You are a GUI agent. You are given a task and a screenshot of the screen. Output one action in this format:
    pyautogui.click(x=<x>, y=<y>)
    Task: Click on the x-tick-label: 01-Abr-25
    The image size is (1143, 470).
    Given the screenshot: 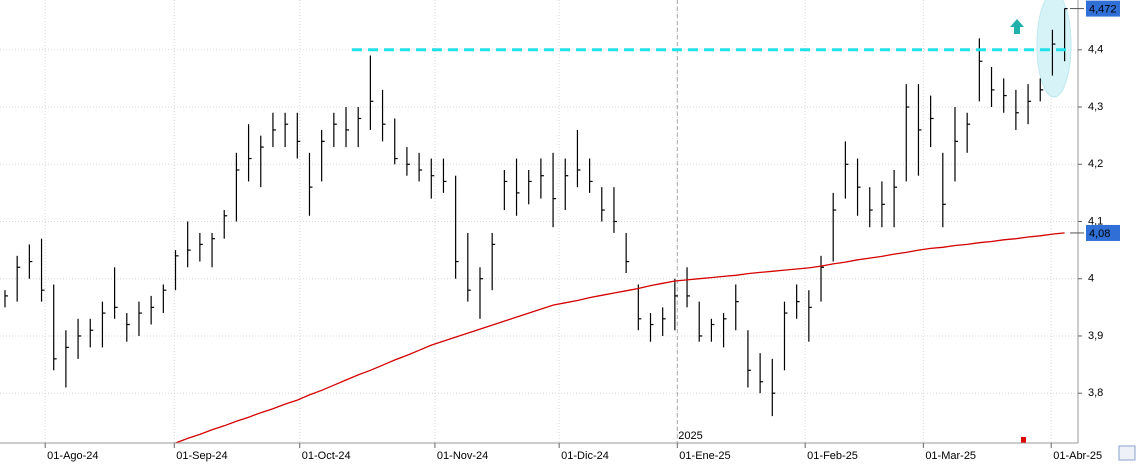 What is the action you would take?
    pyautogui.click(x=1077, y=456)
    